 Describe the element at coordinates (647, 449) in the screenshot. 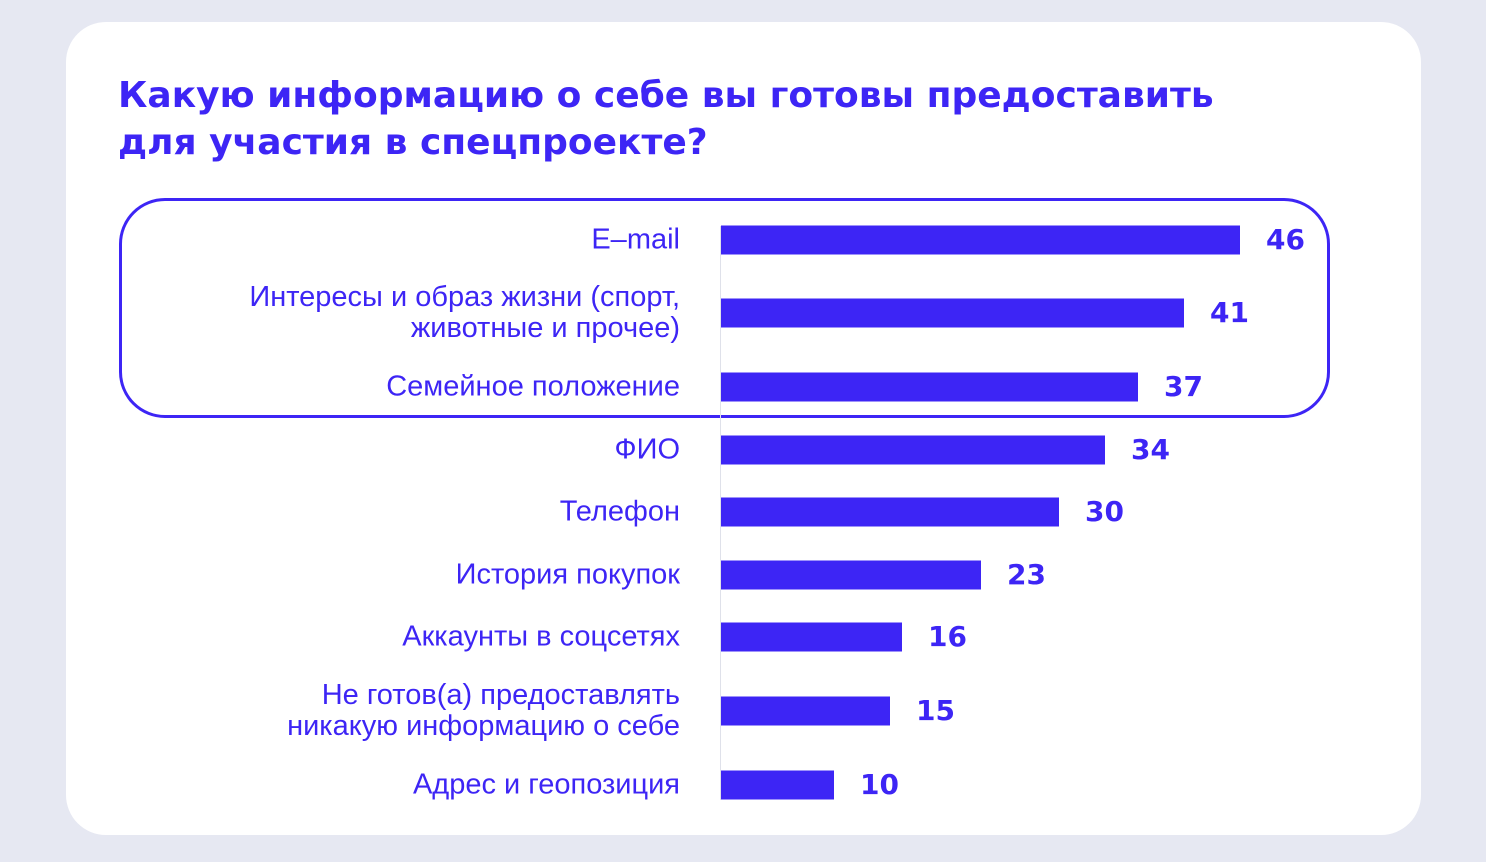

I see `category-label: ФИО` at that location.